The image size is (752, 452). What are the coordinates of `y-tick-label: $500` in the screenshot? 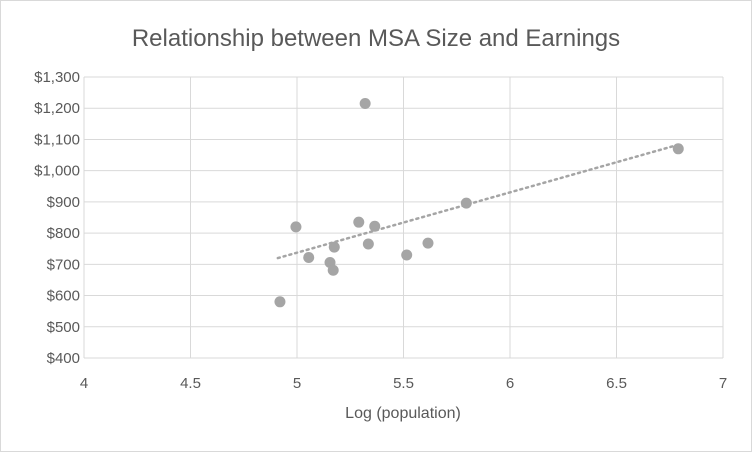 It's located at (63, 327).